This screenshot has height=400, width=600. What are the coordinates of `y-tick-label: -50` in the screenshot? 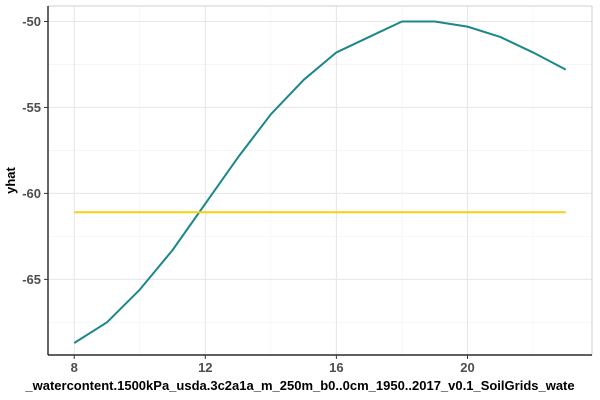 It's located at (31, 21).